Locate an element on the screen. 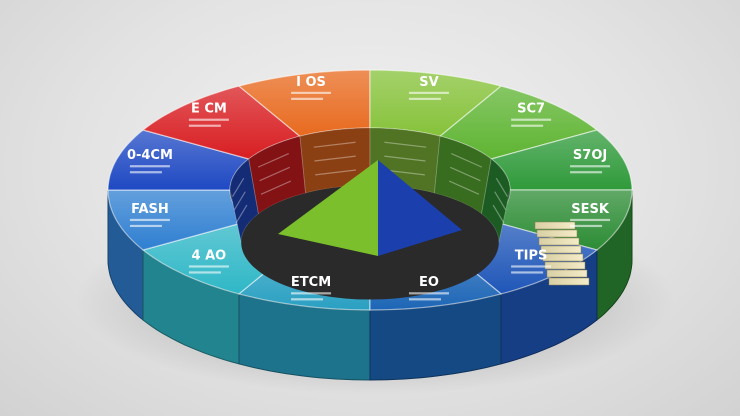 This screenshot has width=740, height=416. svg-text: S7OJ is located at coordinates (590, 155).